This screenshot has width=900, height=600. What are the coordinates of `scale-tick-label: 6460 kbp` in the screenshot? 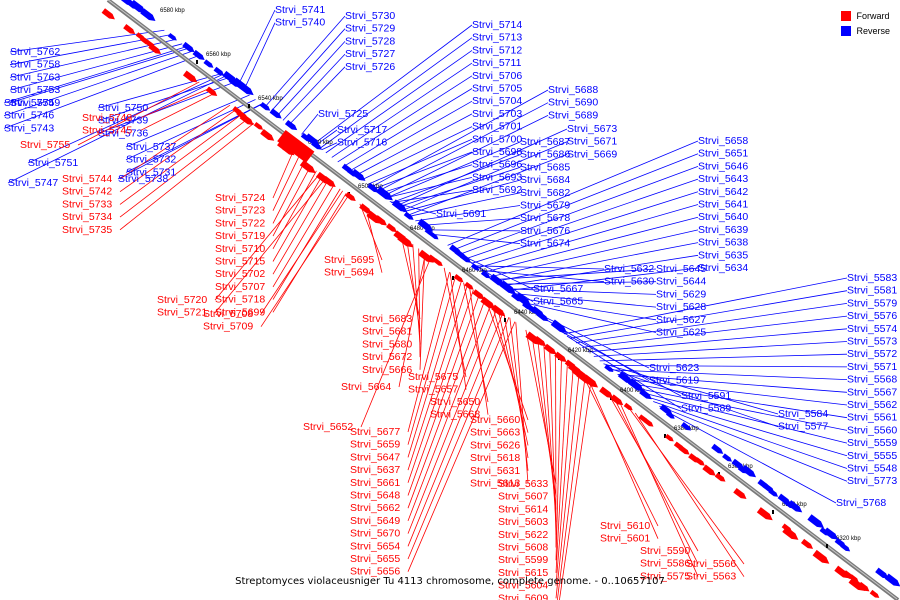 It's located at (474, 271).